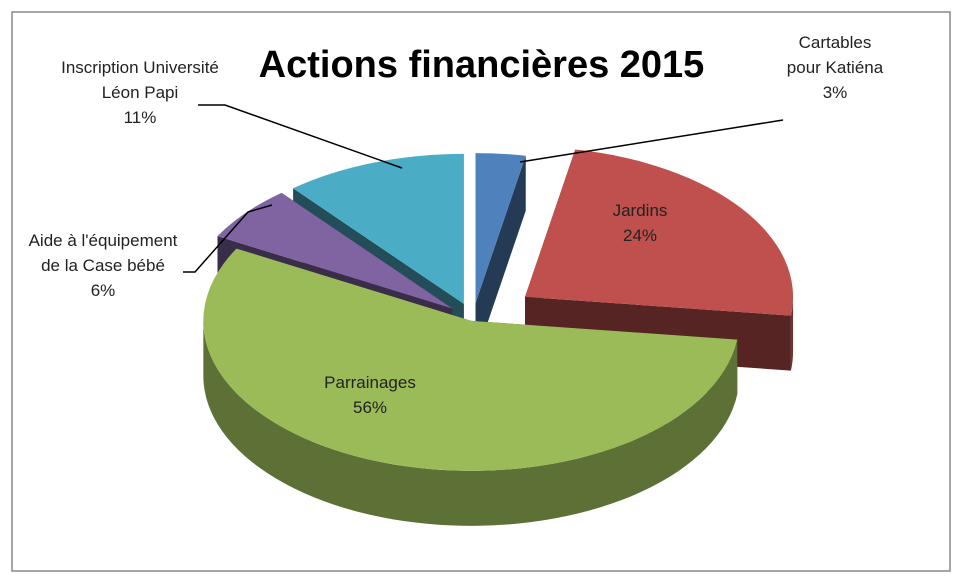 This screenshot has width=963, height=583. I want to click on slice-label: Cartables pour Katiéna 3%, so click(835, 67).